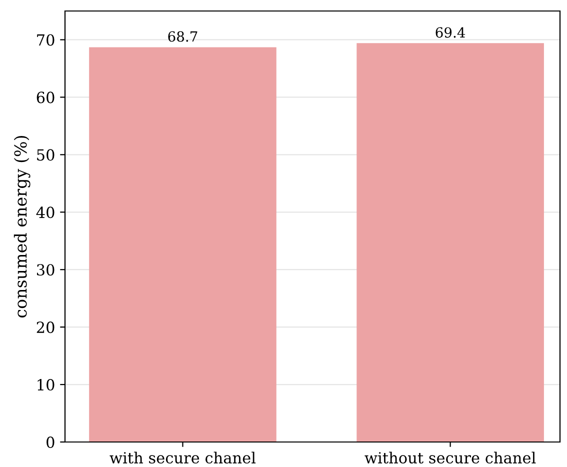 This screenshot has height=467, width=567. I want to click on y-tick-label: 70, so click(45, 40).